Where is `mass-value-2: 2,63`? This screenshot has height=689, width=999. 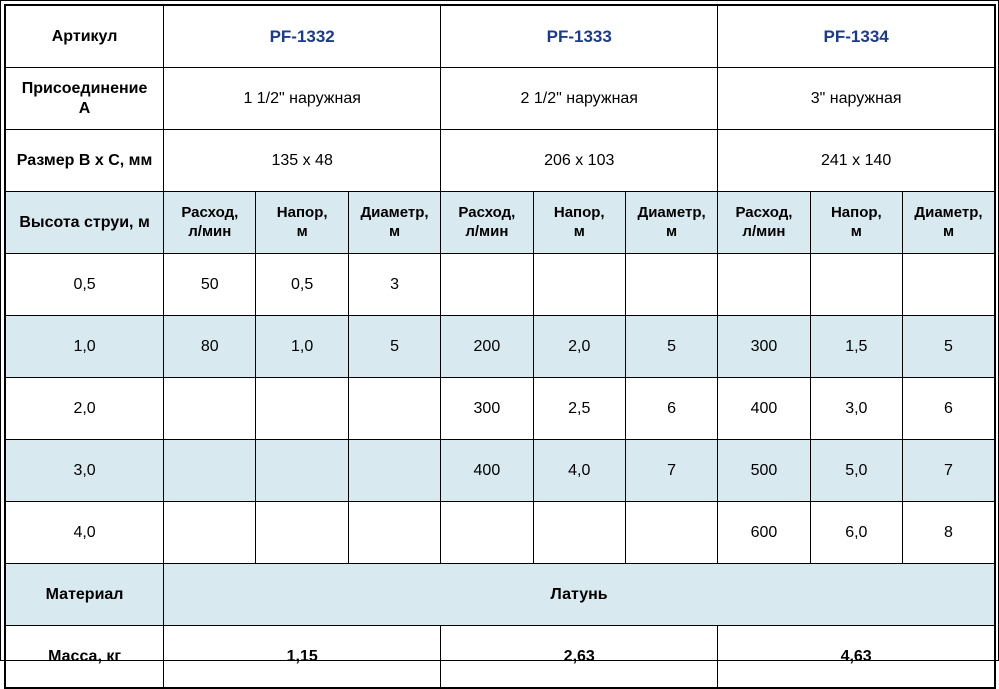 mass-value-2: 2,63 is located at coordinates (579, 657).